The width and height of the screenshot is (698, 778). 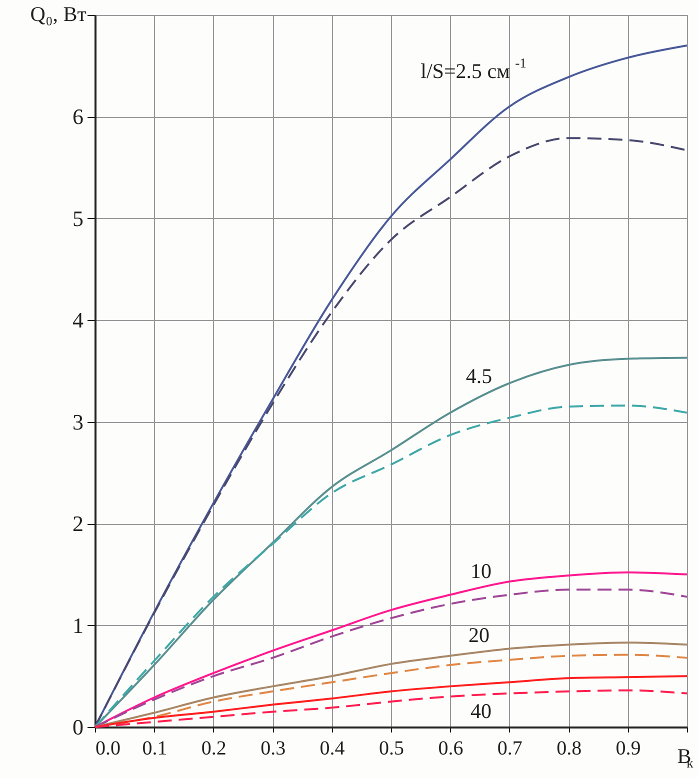 What do you see at coordinates (155, 749) in the screenshot?
I see `x-tick-label: 0.1` at bounding box center [155, 749].